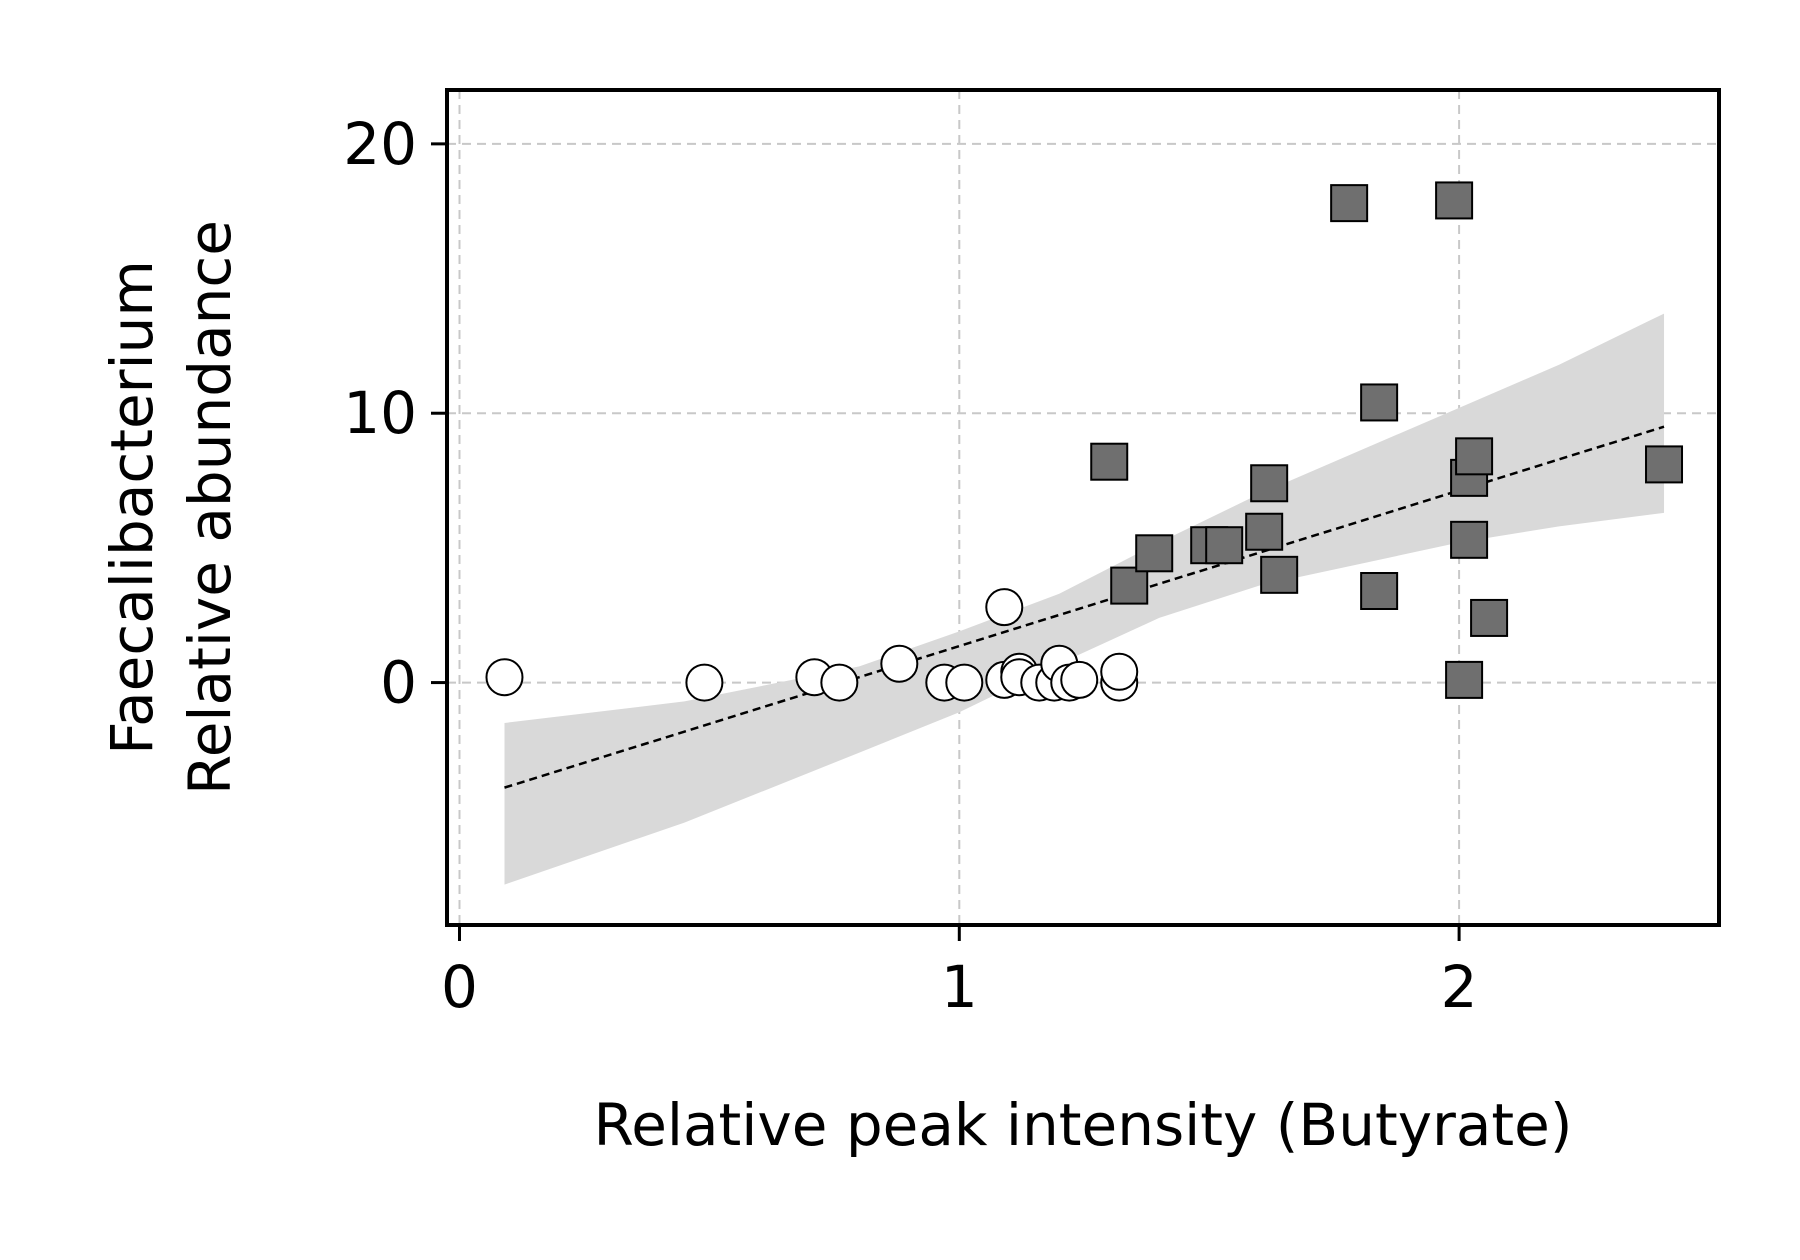 Image resolution: width=1800 pixels, height=1260 pixels. What do you see at coordinates (380, 413) in the screenshot?
I see `y-tick-label-1: 10` at bounding box center [380, 413].